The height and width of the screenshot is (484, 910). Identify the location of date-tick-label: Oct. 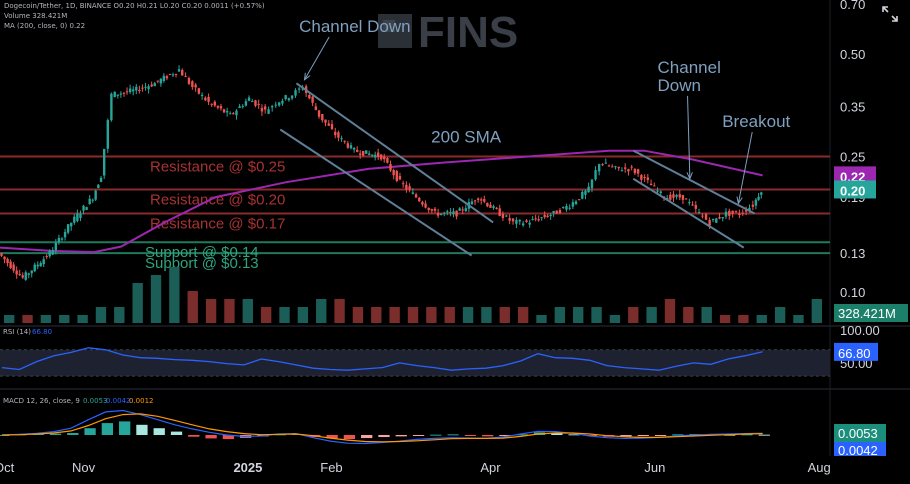
(7, 467).